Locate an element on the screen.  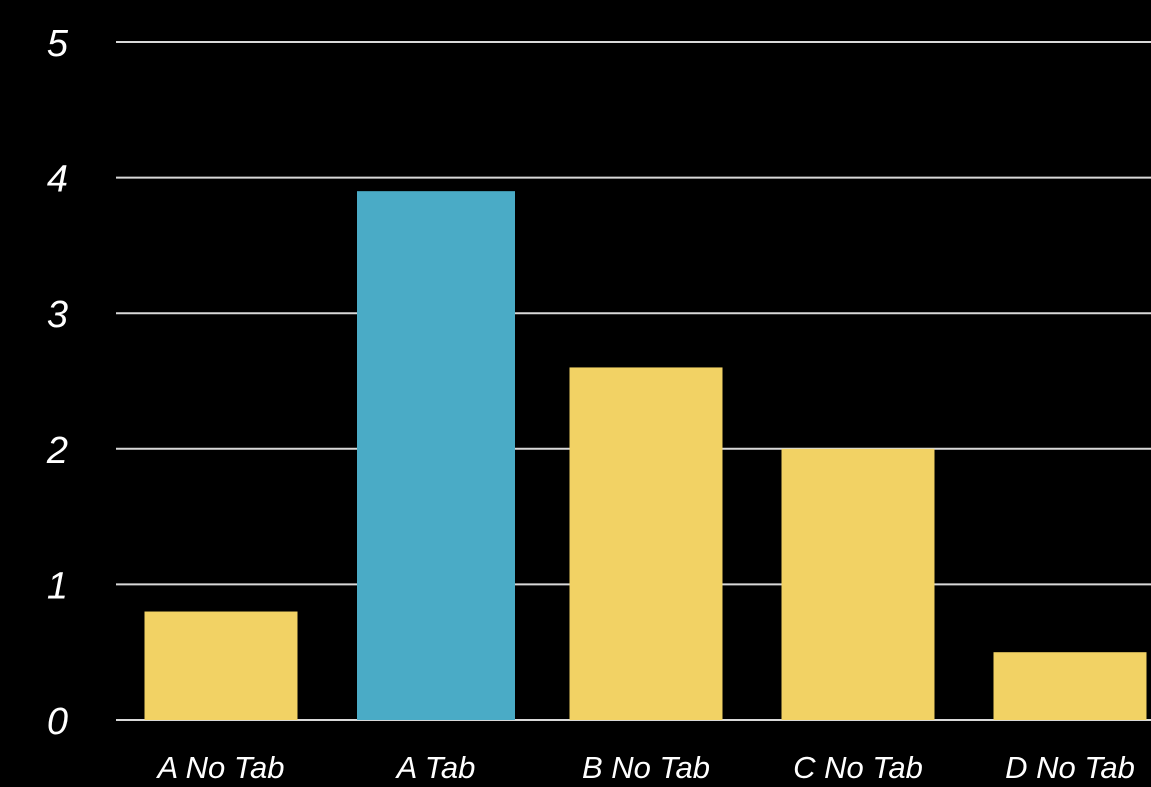
y-tick-label-3: 3 is located at coordinates (57, 315).